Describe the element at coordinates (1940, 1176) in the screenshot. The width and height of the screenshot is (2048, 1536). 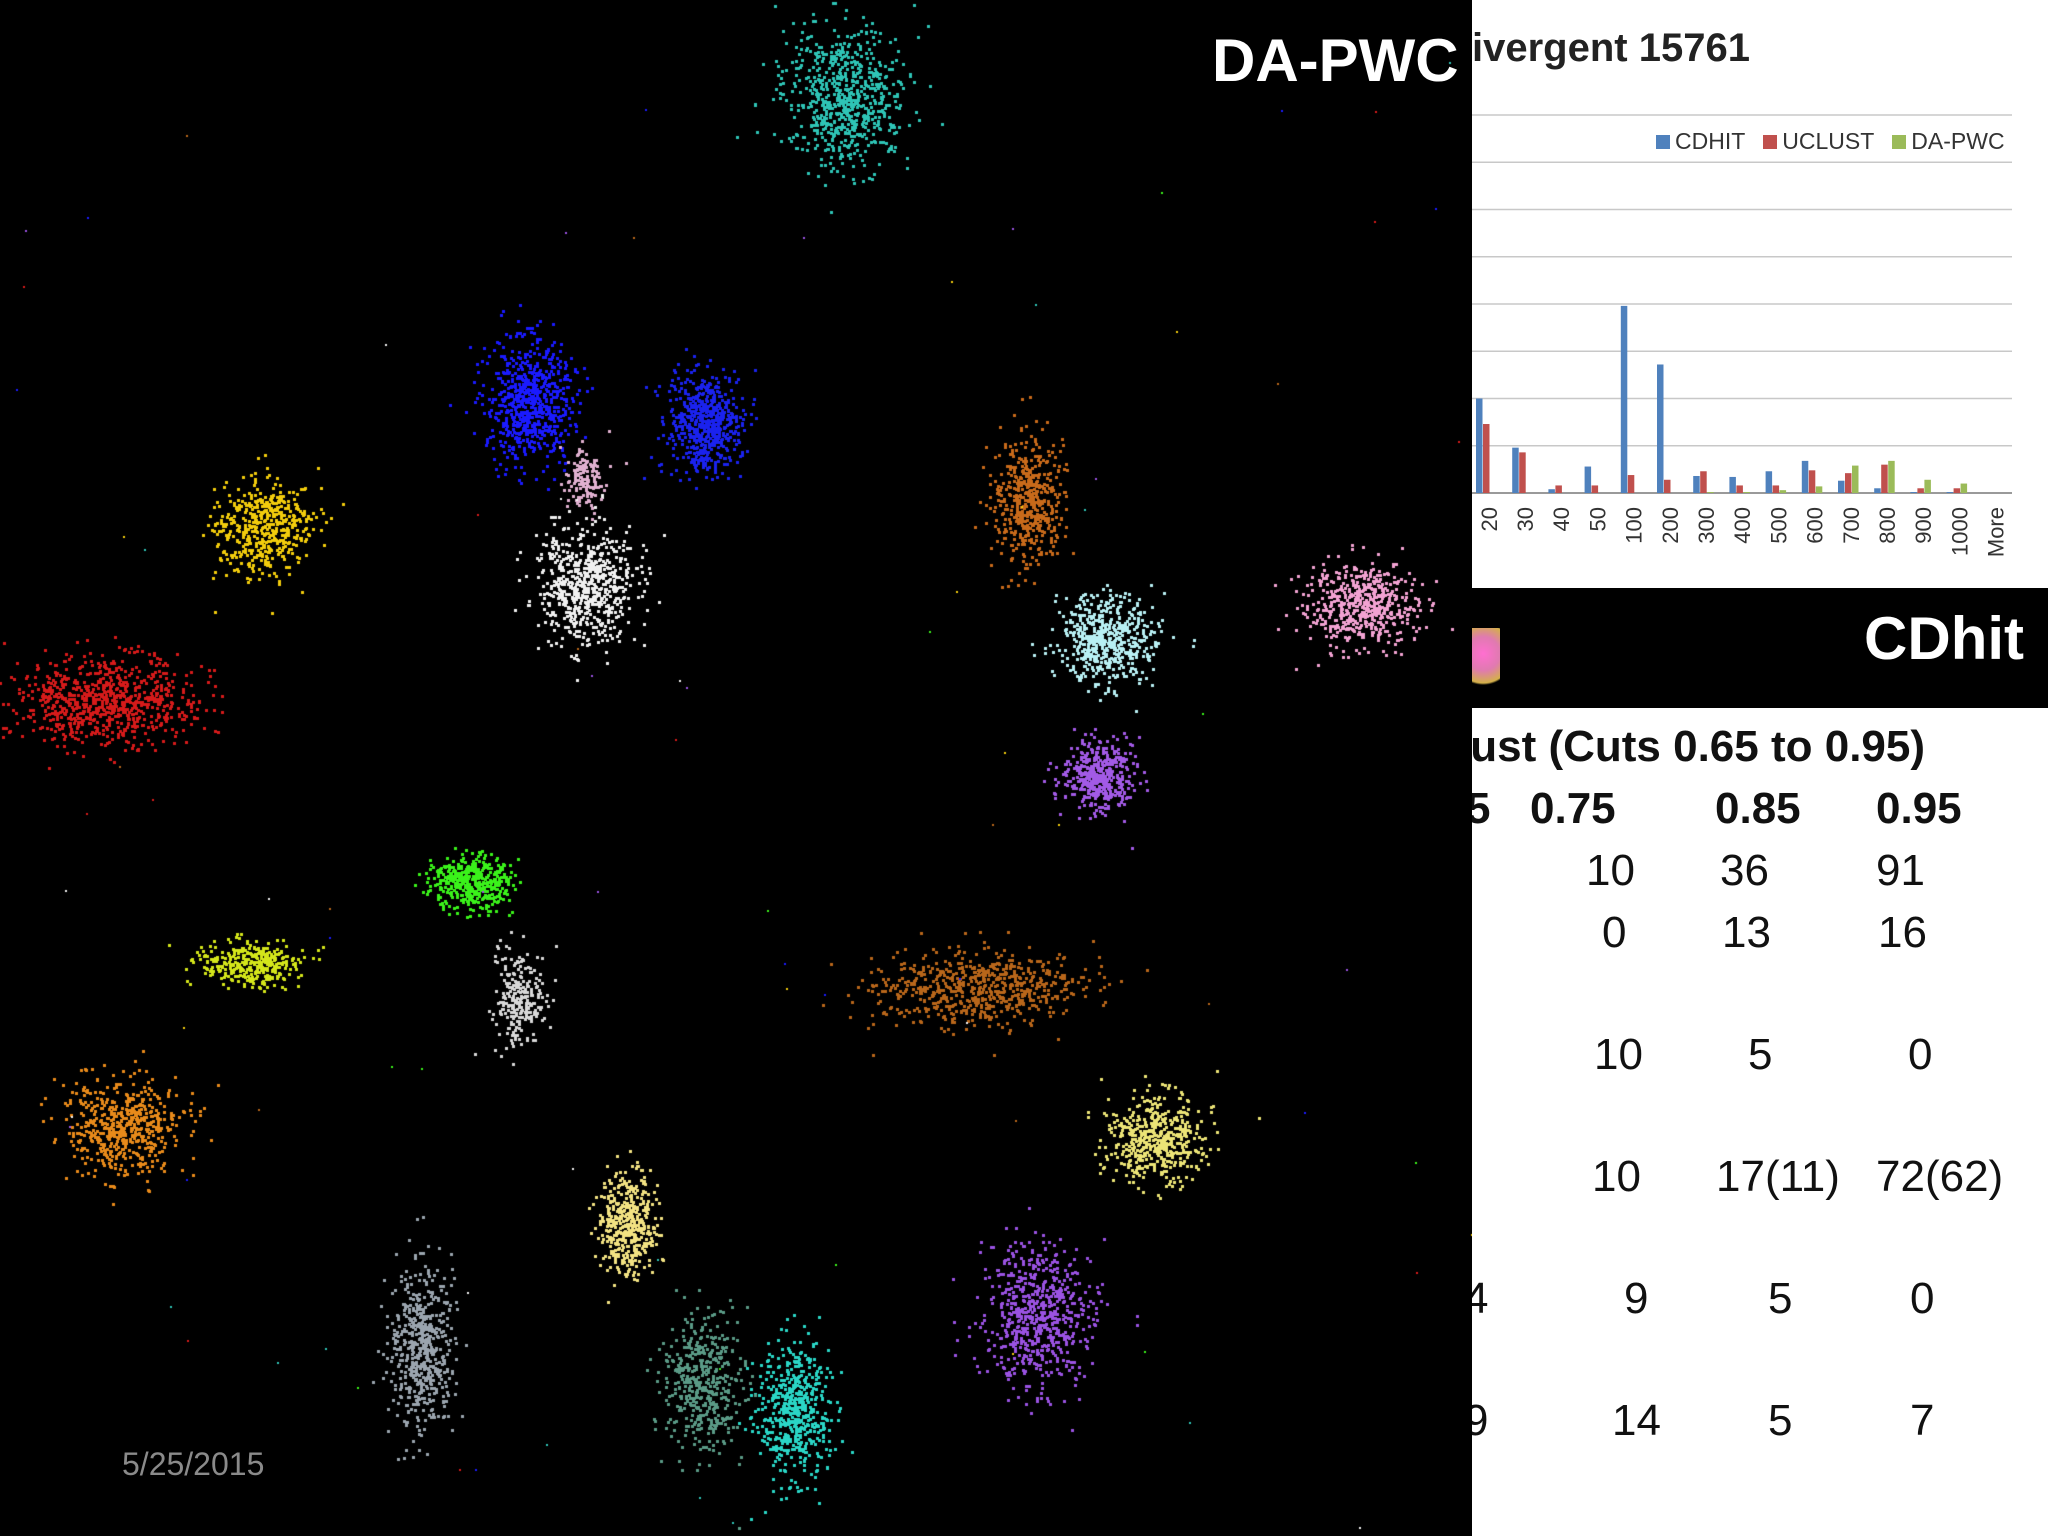
I see `table-cell: 72(62)` at that location.